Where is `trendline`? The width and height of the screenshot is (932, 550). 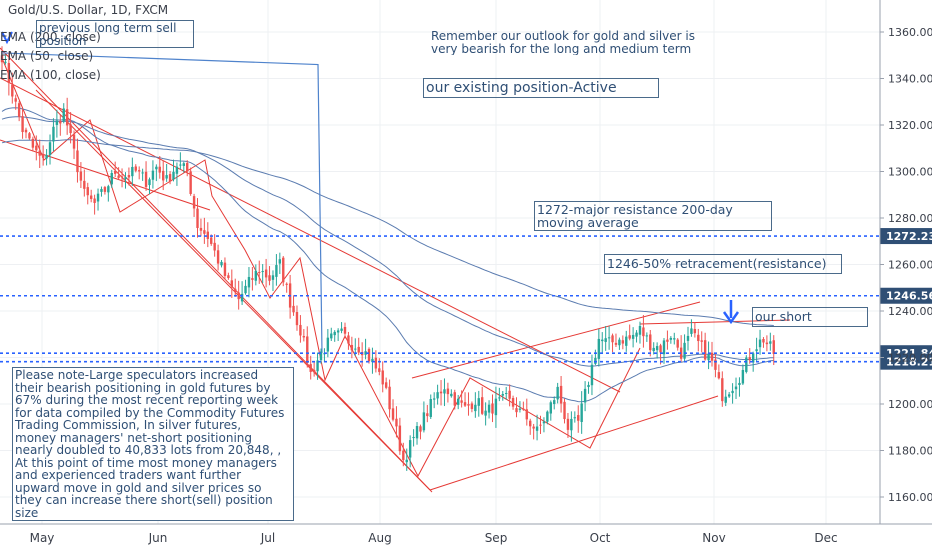
trendline is located at coordinates (574, 443).